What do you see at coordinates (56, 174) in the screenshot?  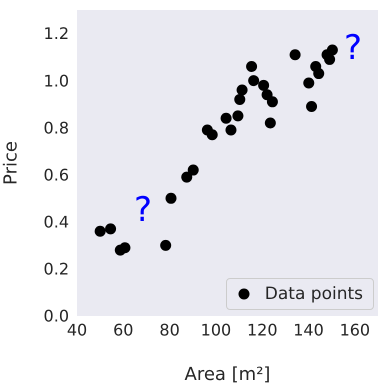 I see `y-tick-label: 0.6` at bounding box center [56, 174].